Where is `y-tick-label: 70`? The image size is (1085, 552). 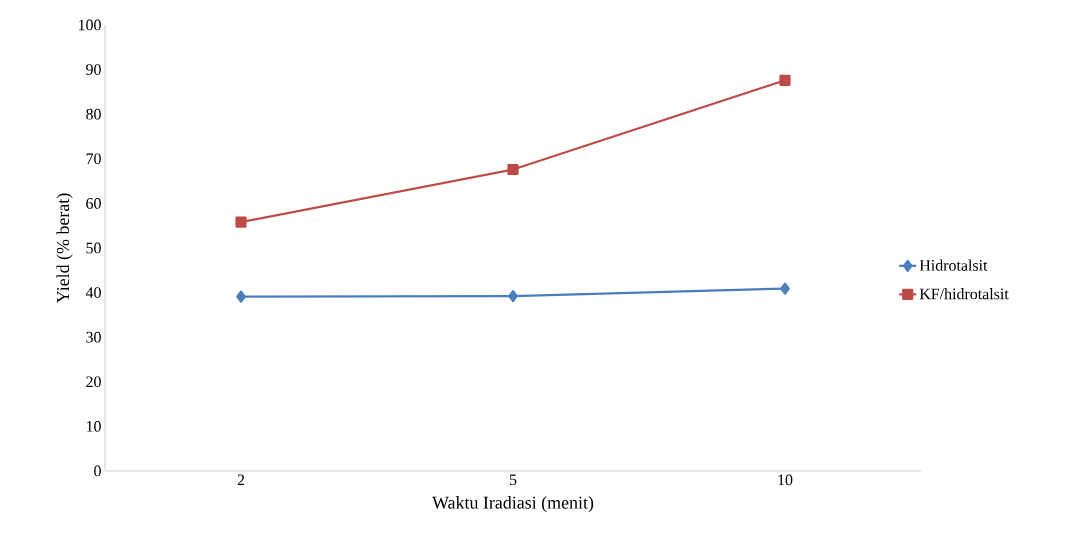
y-tick-label: 70 is located at coordinates (93, 159).